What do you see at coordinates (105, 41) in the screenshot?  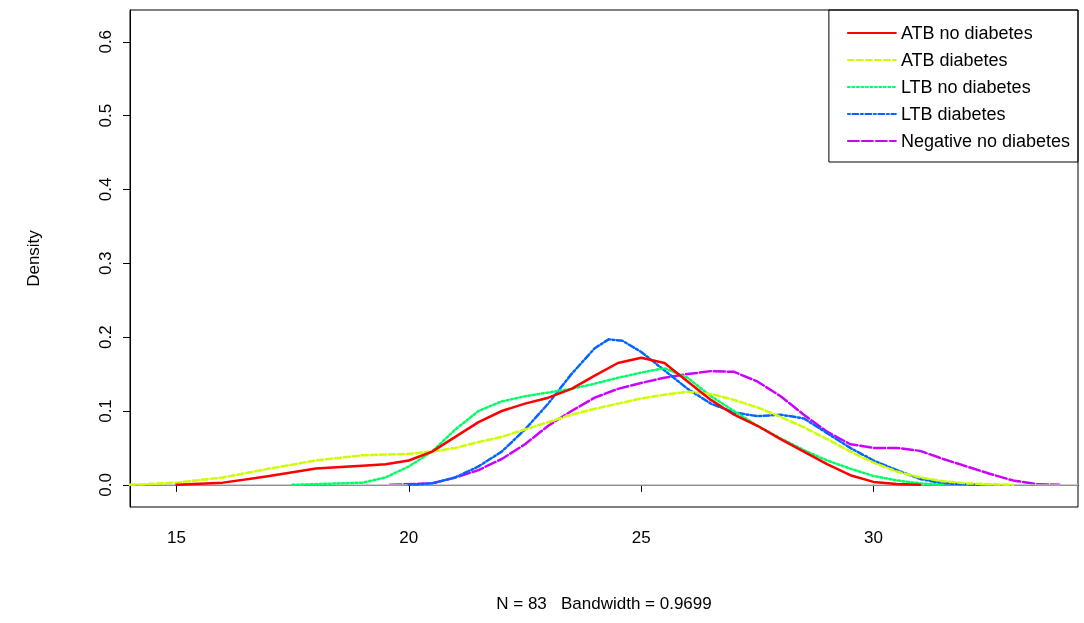 I see `y-tick-label: 0.6` at bounding box center [105, 41].